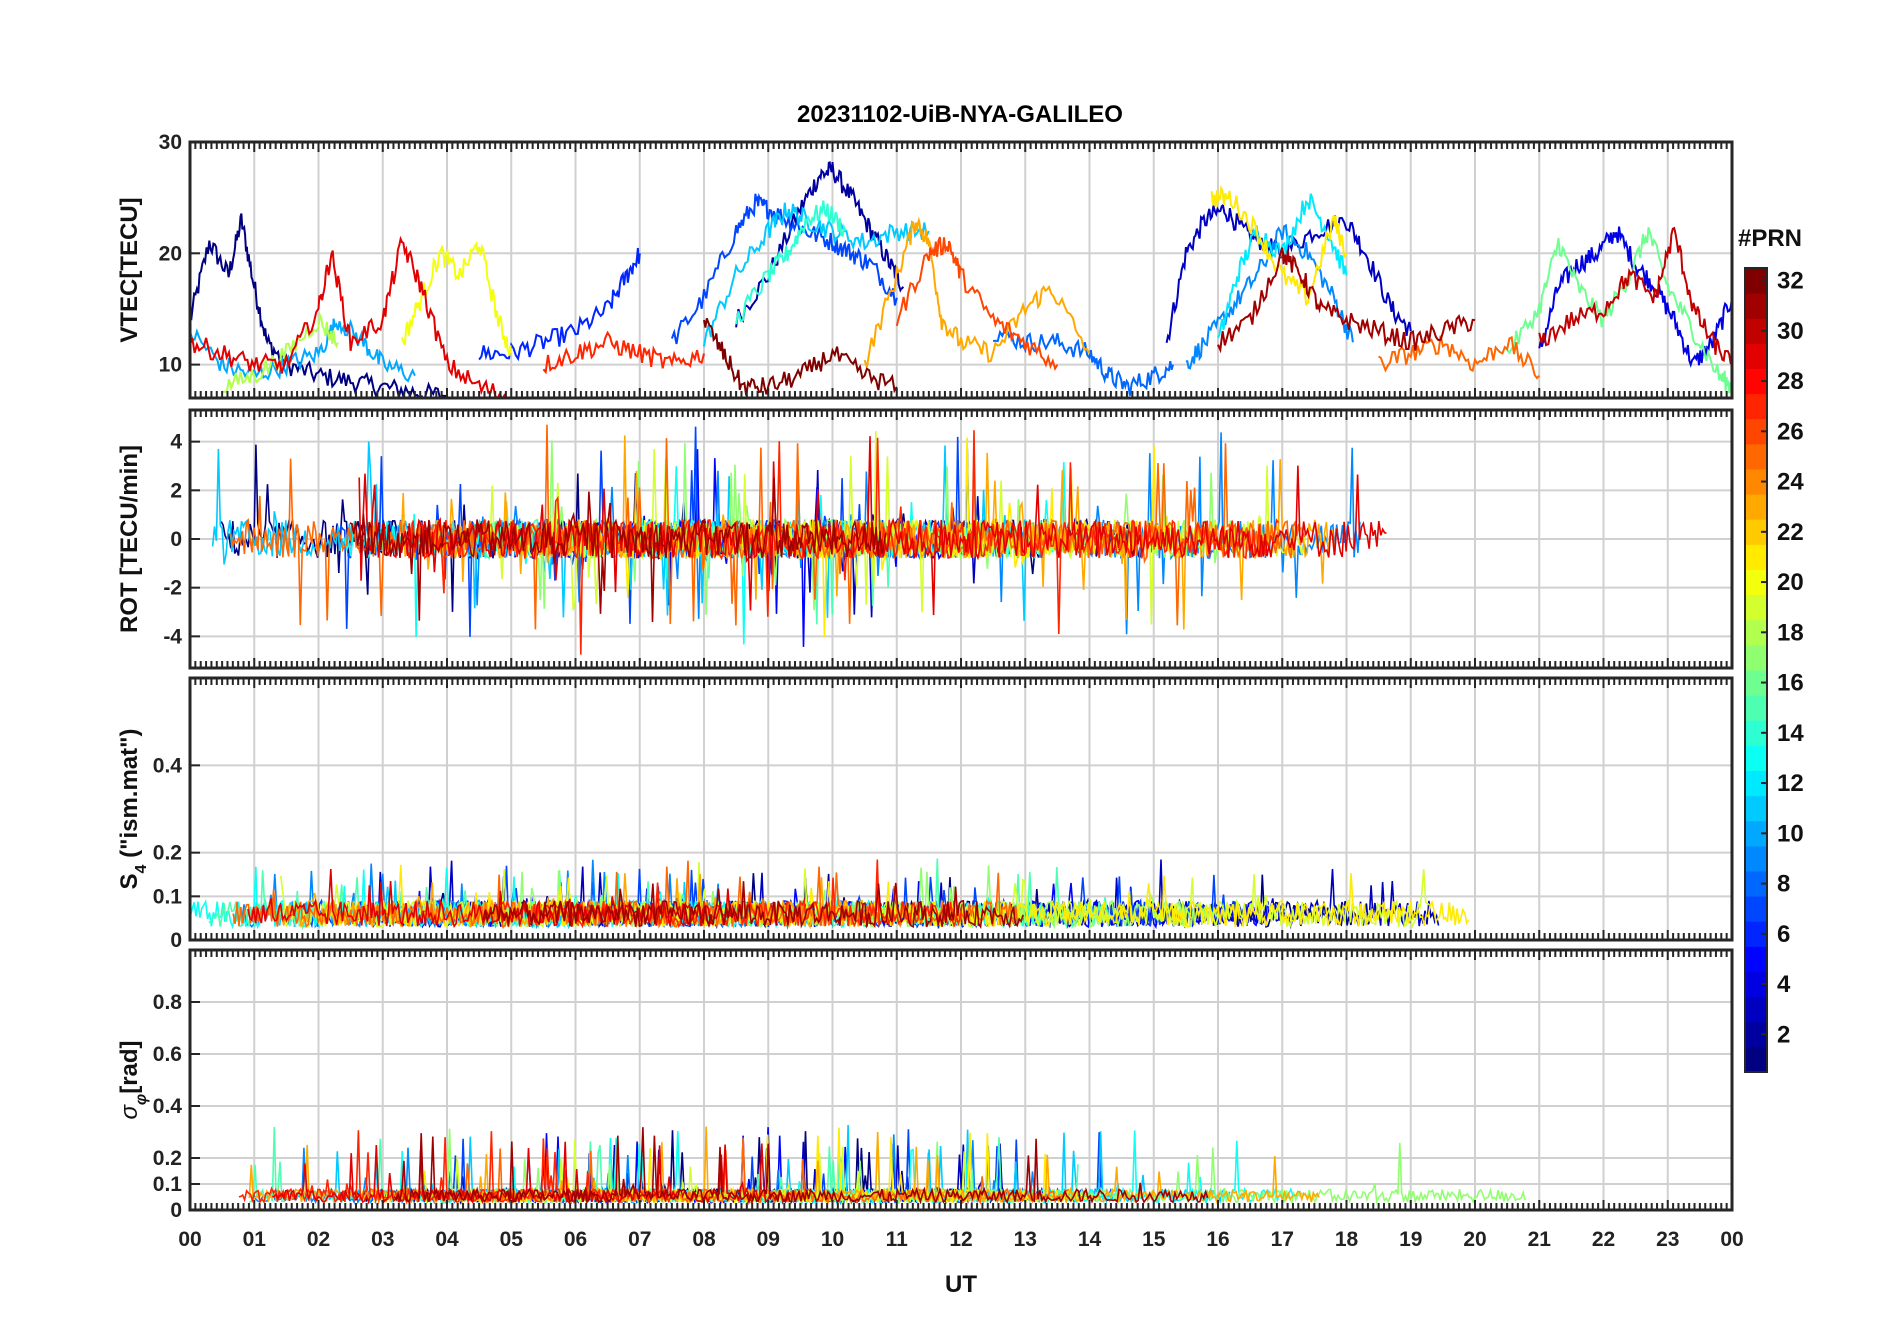 The height and width of the screenshot is (1330, 1902). What do you see at coordinates (1790, 331) in the screenshot?
I see `colorbar-tick-label: 30` at bounding box center [1790, 331].